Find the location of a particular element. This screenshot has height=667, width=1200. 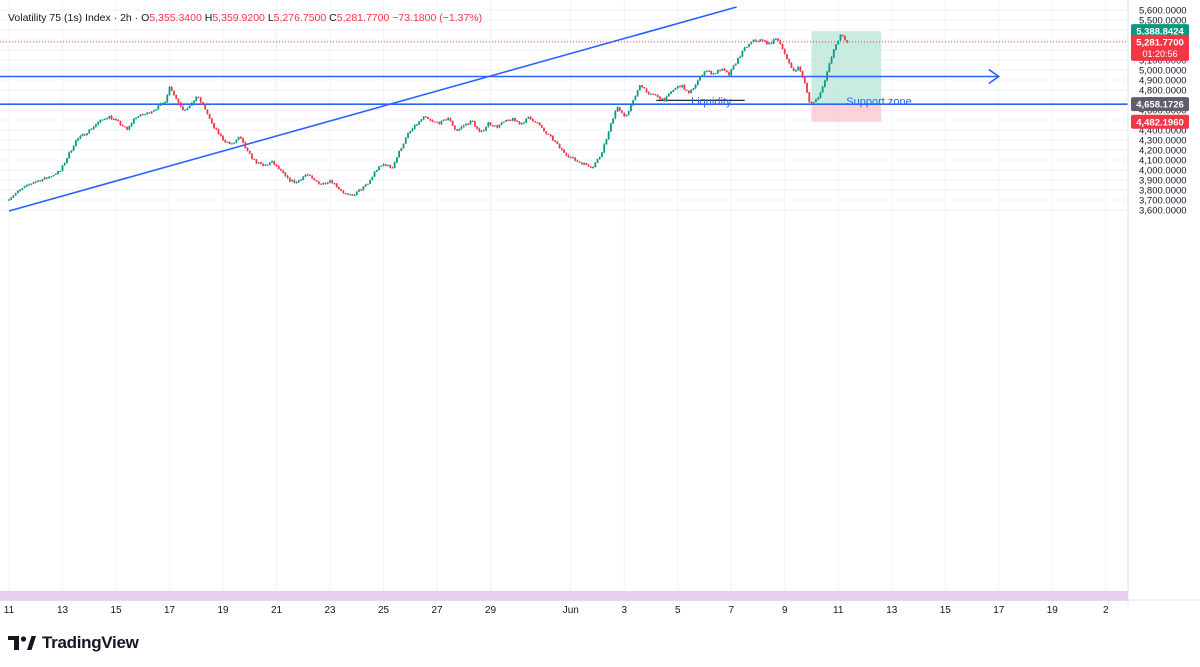

price-tick-label: 5,000.0000 is located at coordinates (1163, 71).